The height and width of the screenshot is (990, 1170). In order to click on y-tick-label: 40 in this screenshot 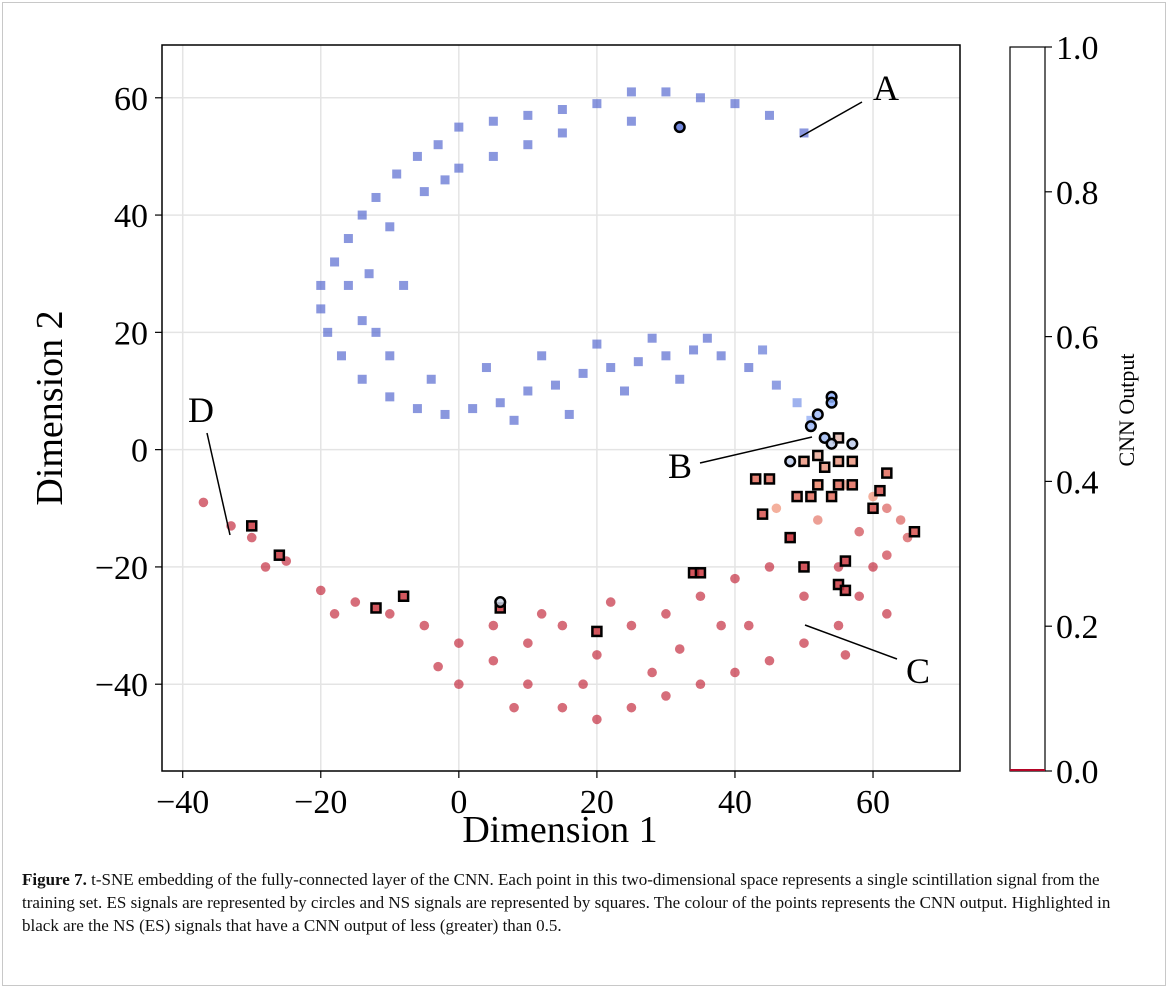, I will do `click(131, 216)`.